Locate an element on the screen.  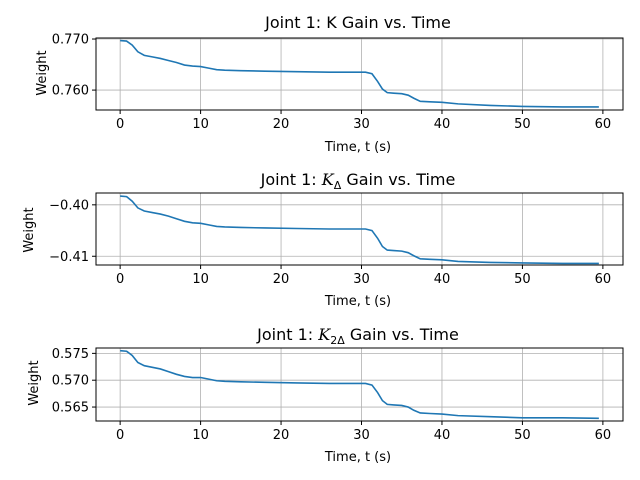
subplot-title: Joint 1: K Gain vs. Time is located at coordinates (357, 22).